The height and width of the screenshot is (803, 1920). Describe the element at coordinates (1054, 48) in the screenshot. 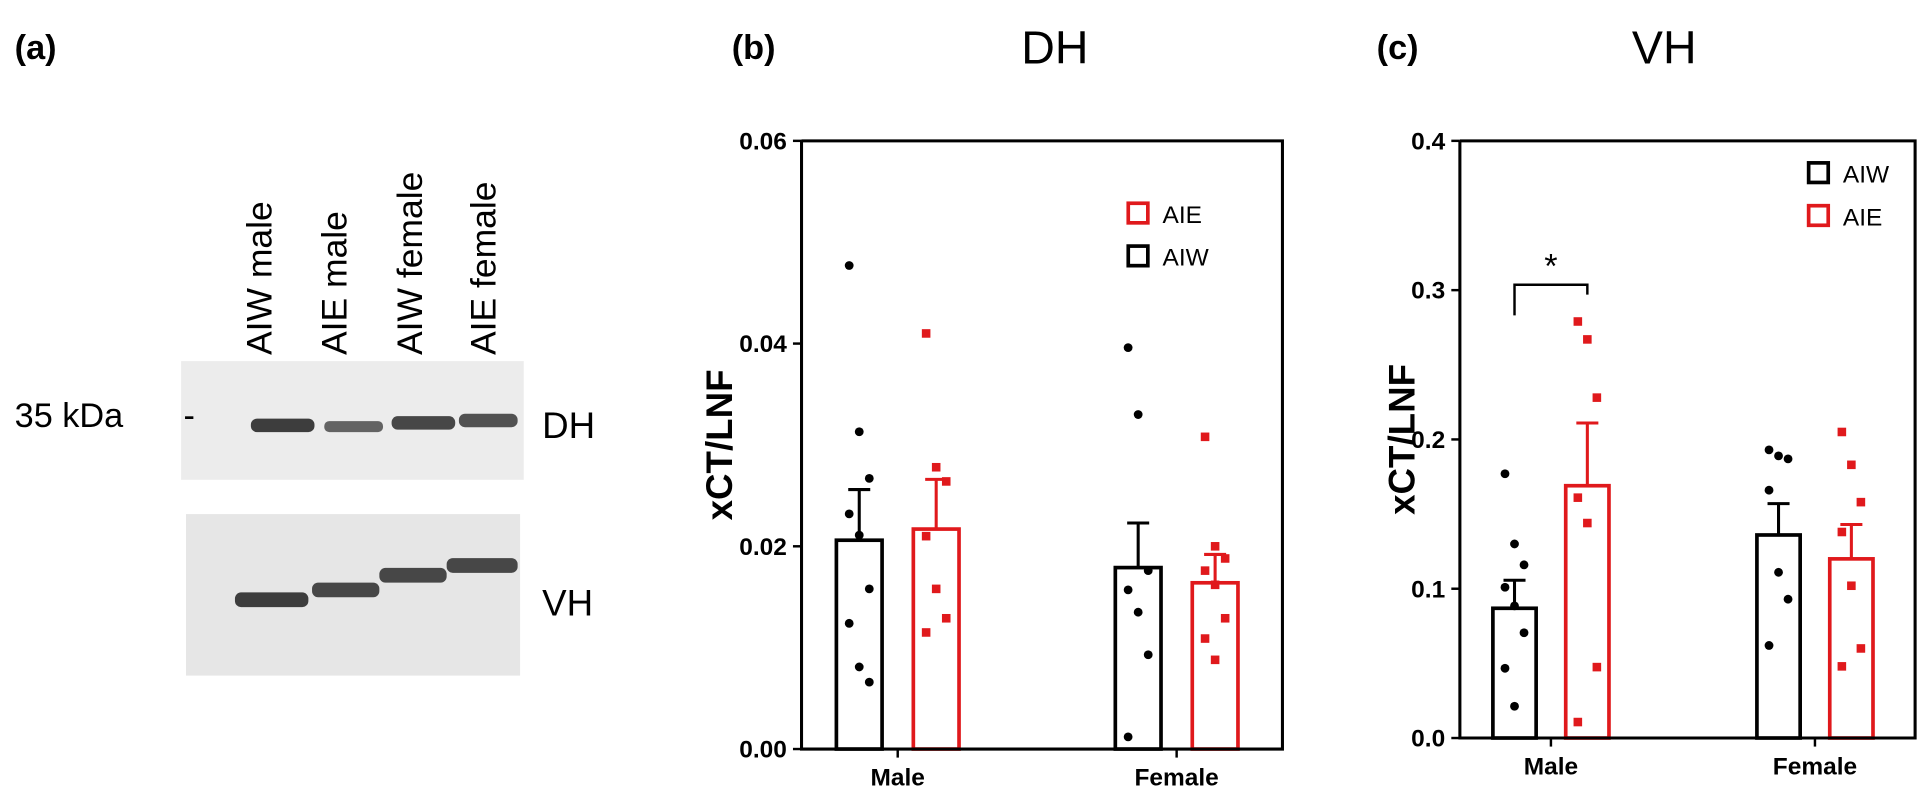

I see `chart-title: DH` at that location.